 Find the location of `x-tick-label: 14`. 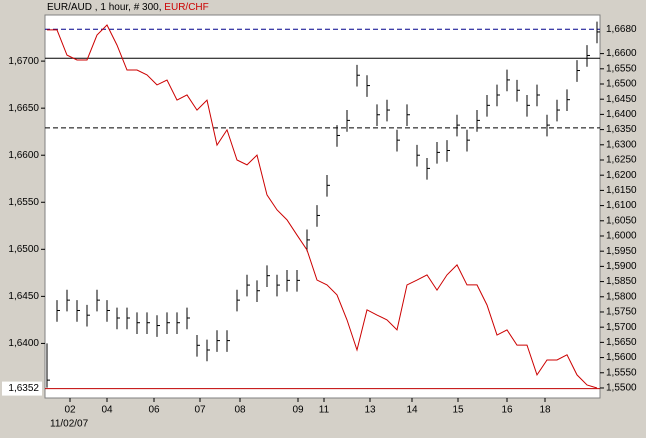

x-tick-label: 14 is located at coordinates (412, 410).